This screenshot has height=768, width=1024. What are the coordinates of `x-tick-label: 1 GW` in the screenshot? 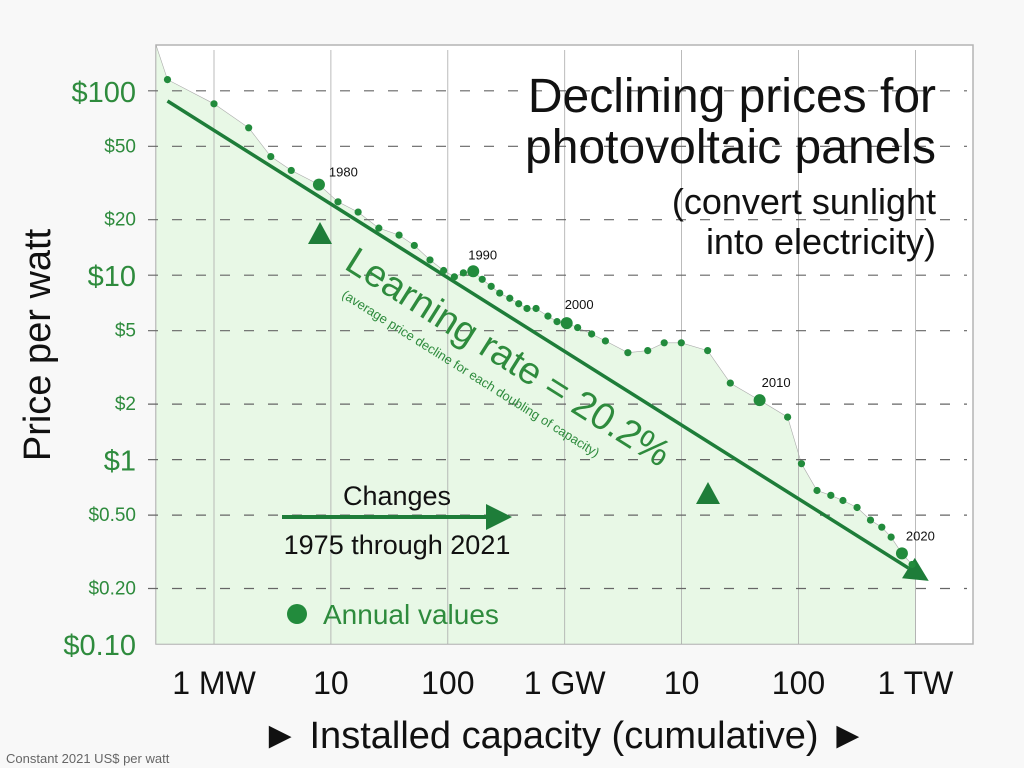 It's located at (565, 683).